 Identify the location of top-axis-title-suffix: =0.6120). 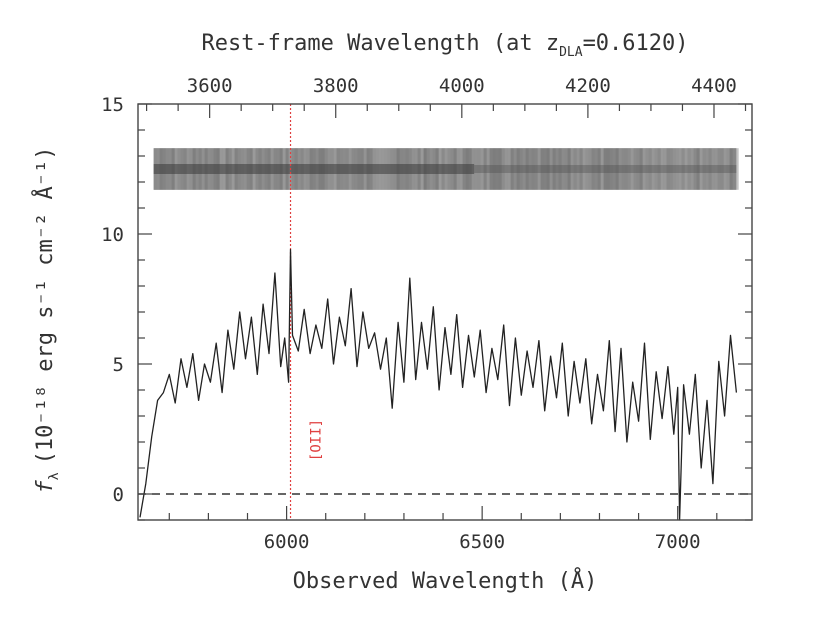
(636, 43).